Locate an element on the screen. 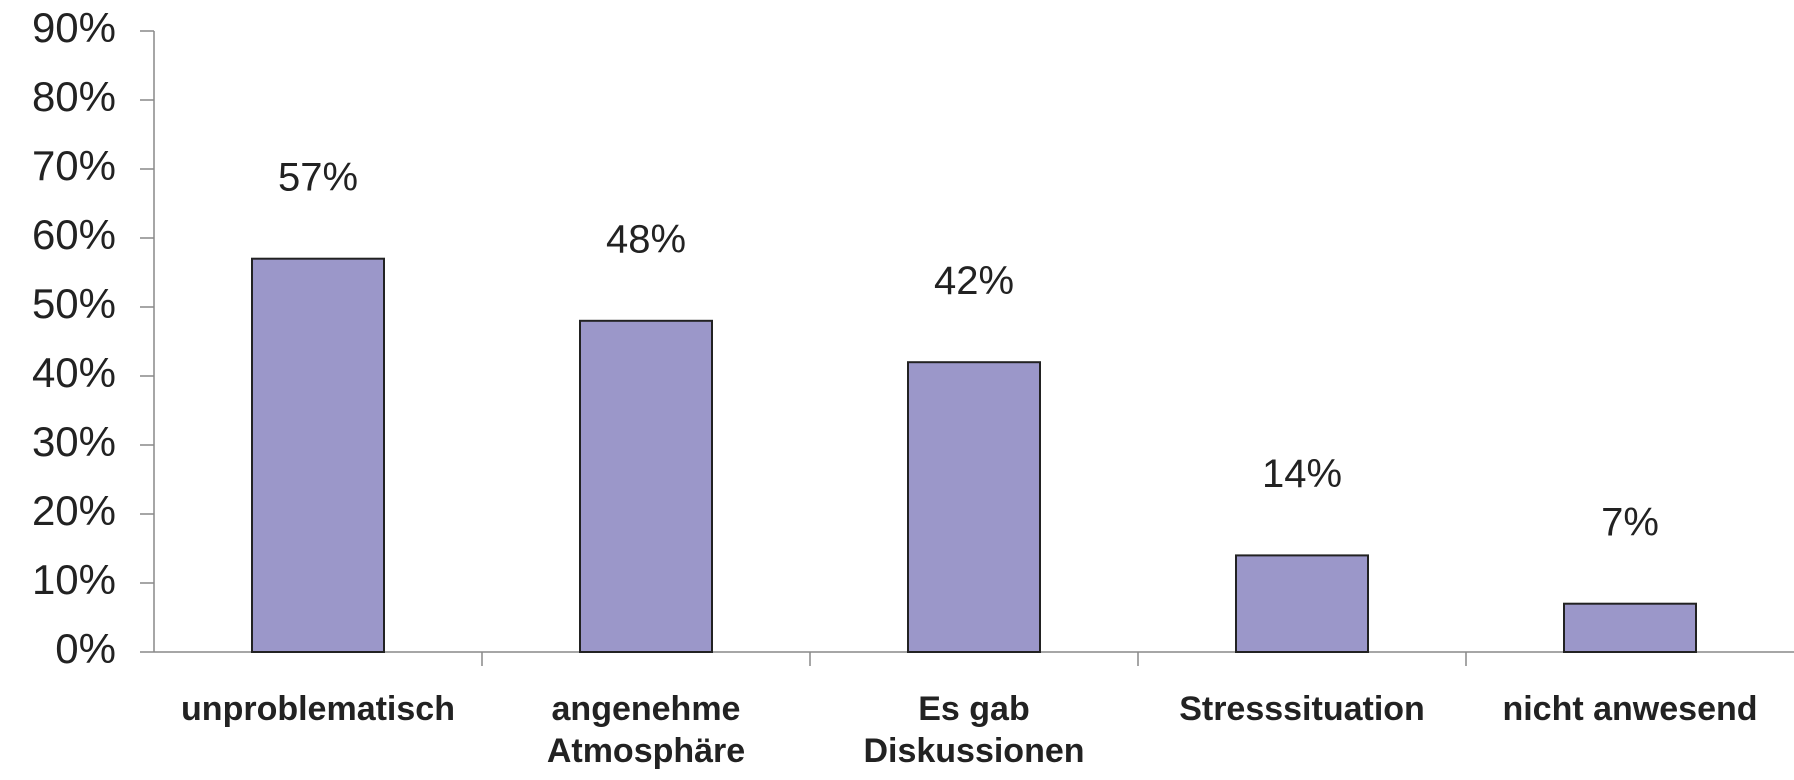  x-tick-label: Atmosphäre is located at coordinates (646, 751).